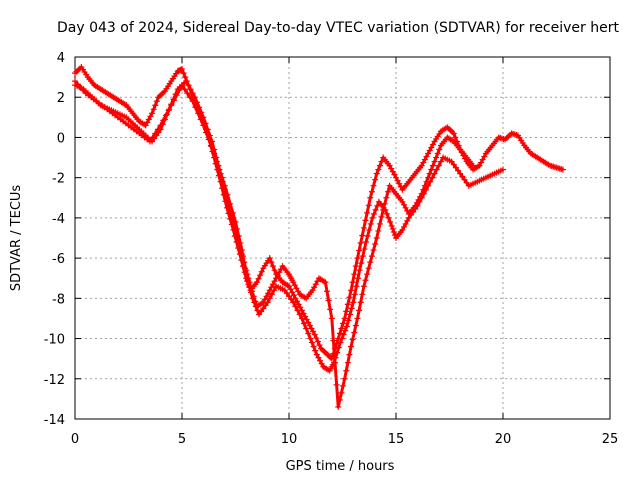 This screenshot has width=640, height=480. I want to click on x-tick-label: 15, so click(396, 439).